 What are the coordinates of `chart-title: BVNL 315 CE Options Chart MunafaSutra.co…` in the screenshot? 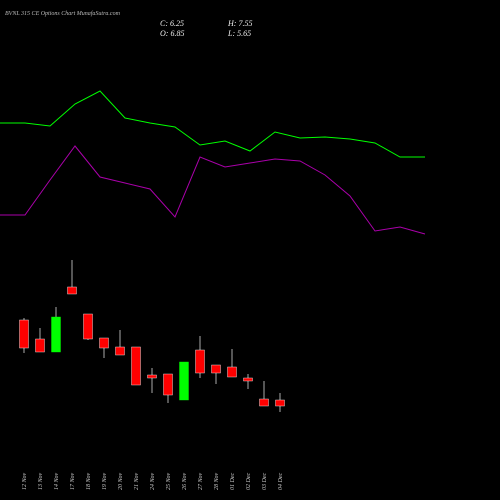 It's located at (63, 13).